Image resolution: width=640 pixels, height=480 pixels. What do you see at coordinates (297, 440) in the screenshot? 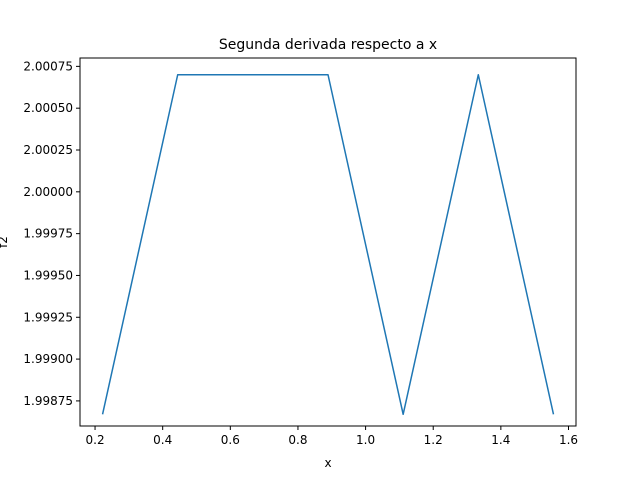
I see `x-tick-label: 0.8` at bounding box center [297, 440].